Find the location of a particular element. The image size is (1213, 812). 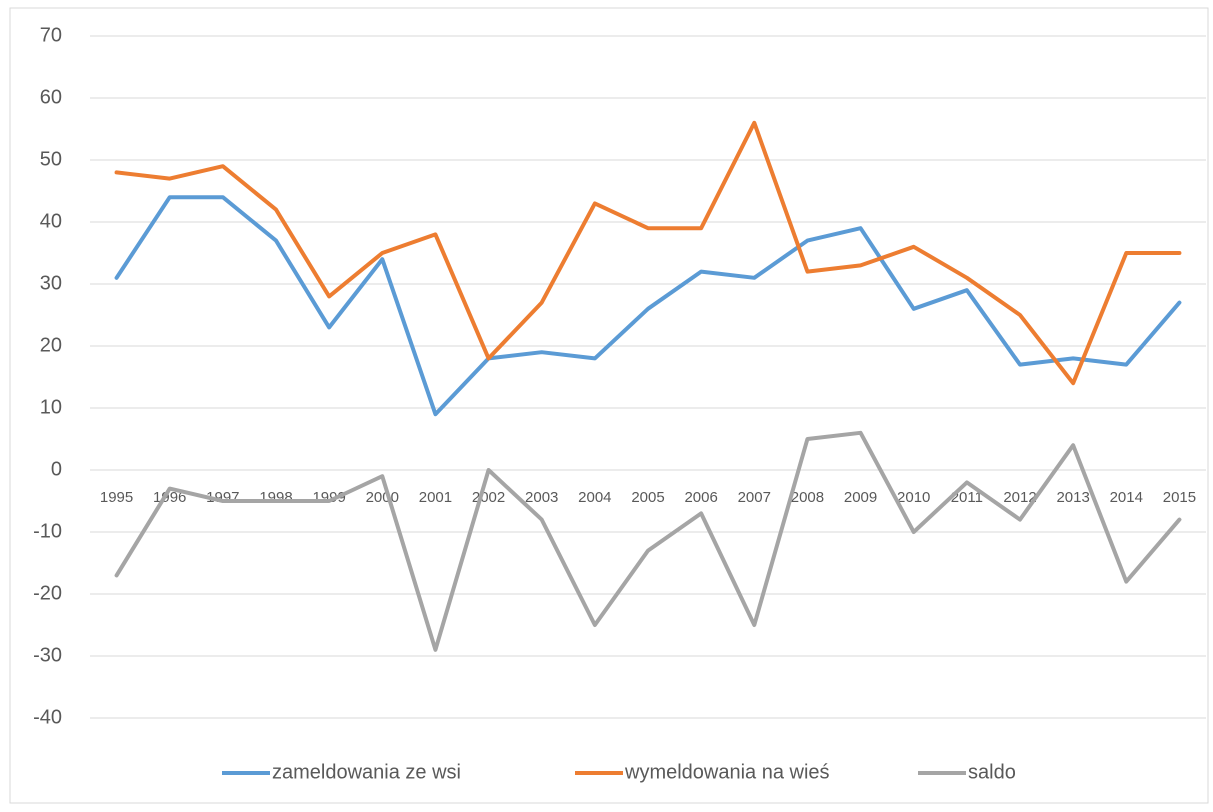

x-tick-label: 2003 is located at coordinates (541, 497).